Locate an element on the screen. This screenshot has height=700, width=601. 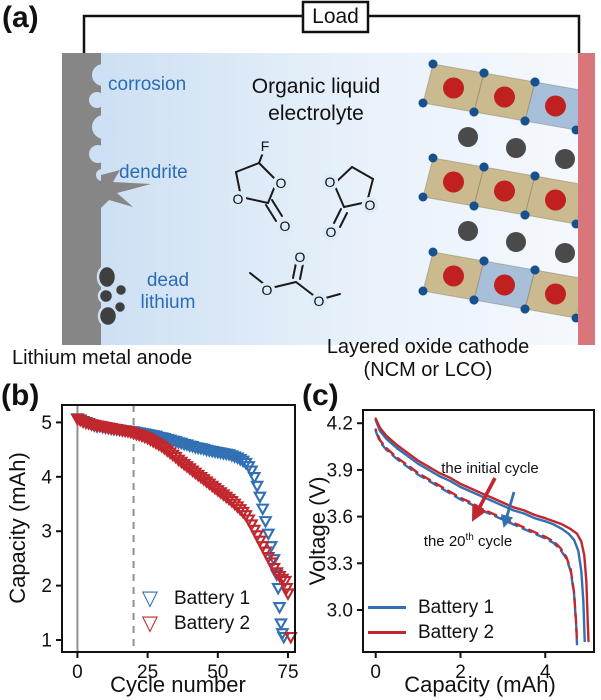
legend-row-battery2: Battery 2 is located at coordinates (431, 632).